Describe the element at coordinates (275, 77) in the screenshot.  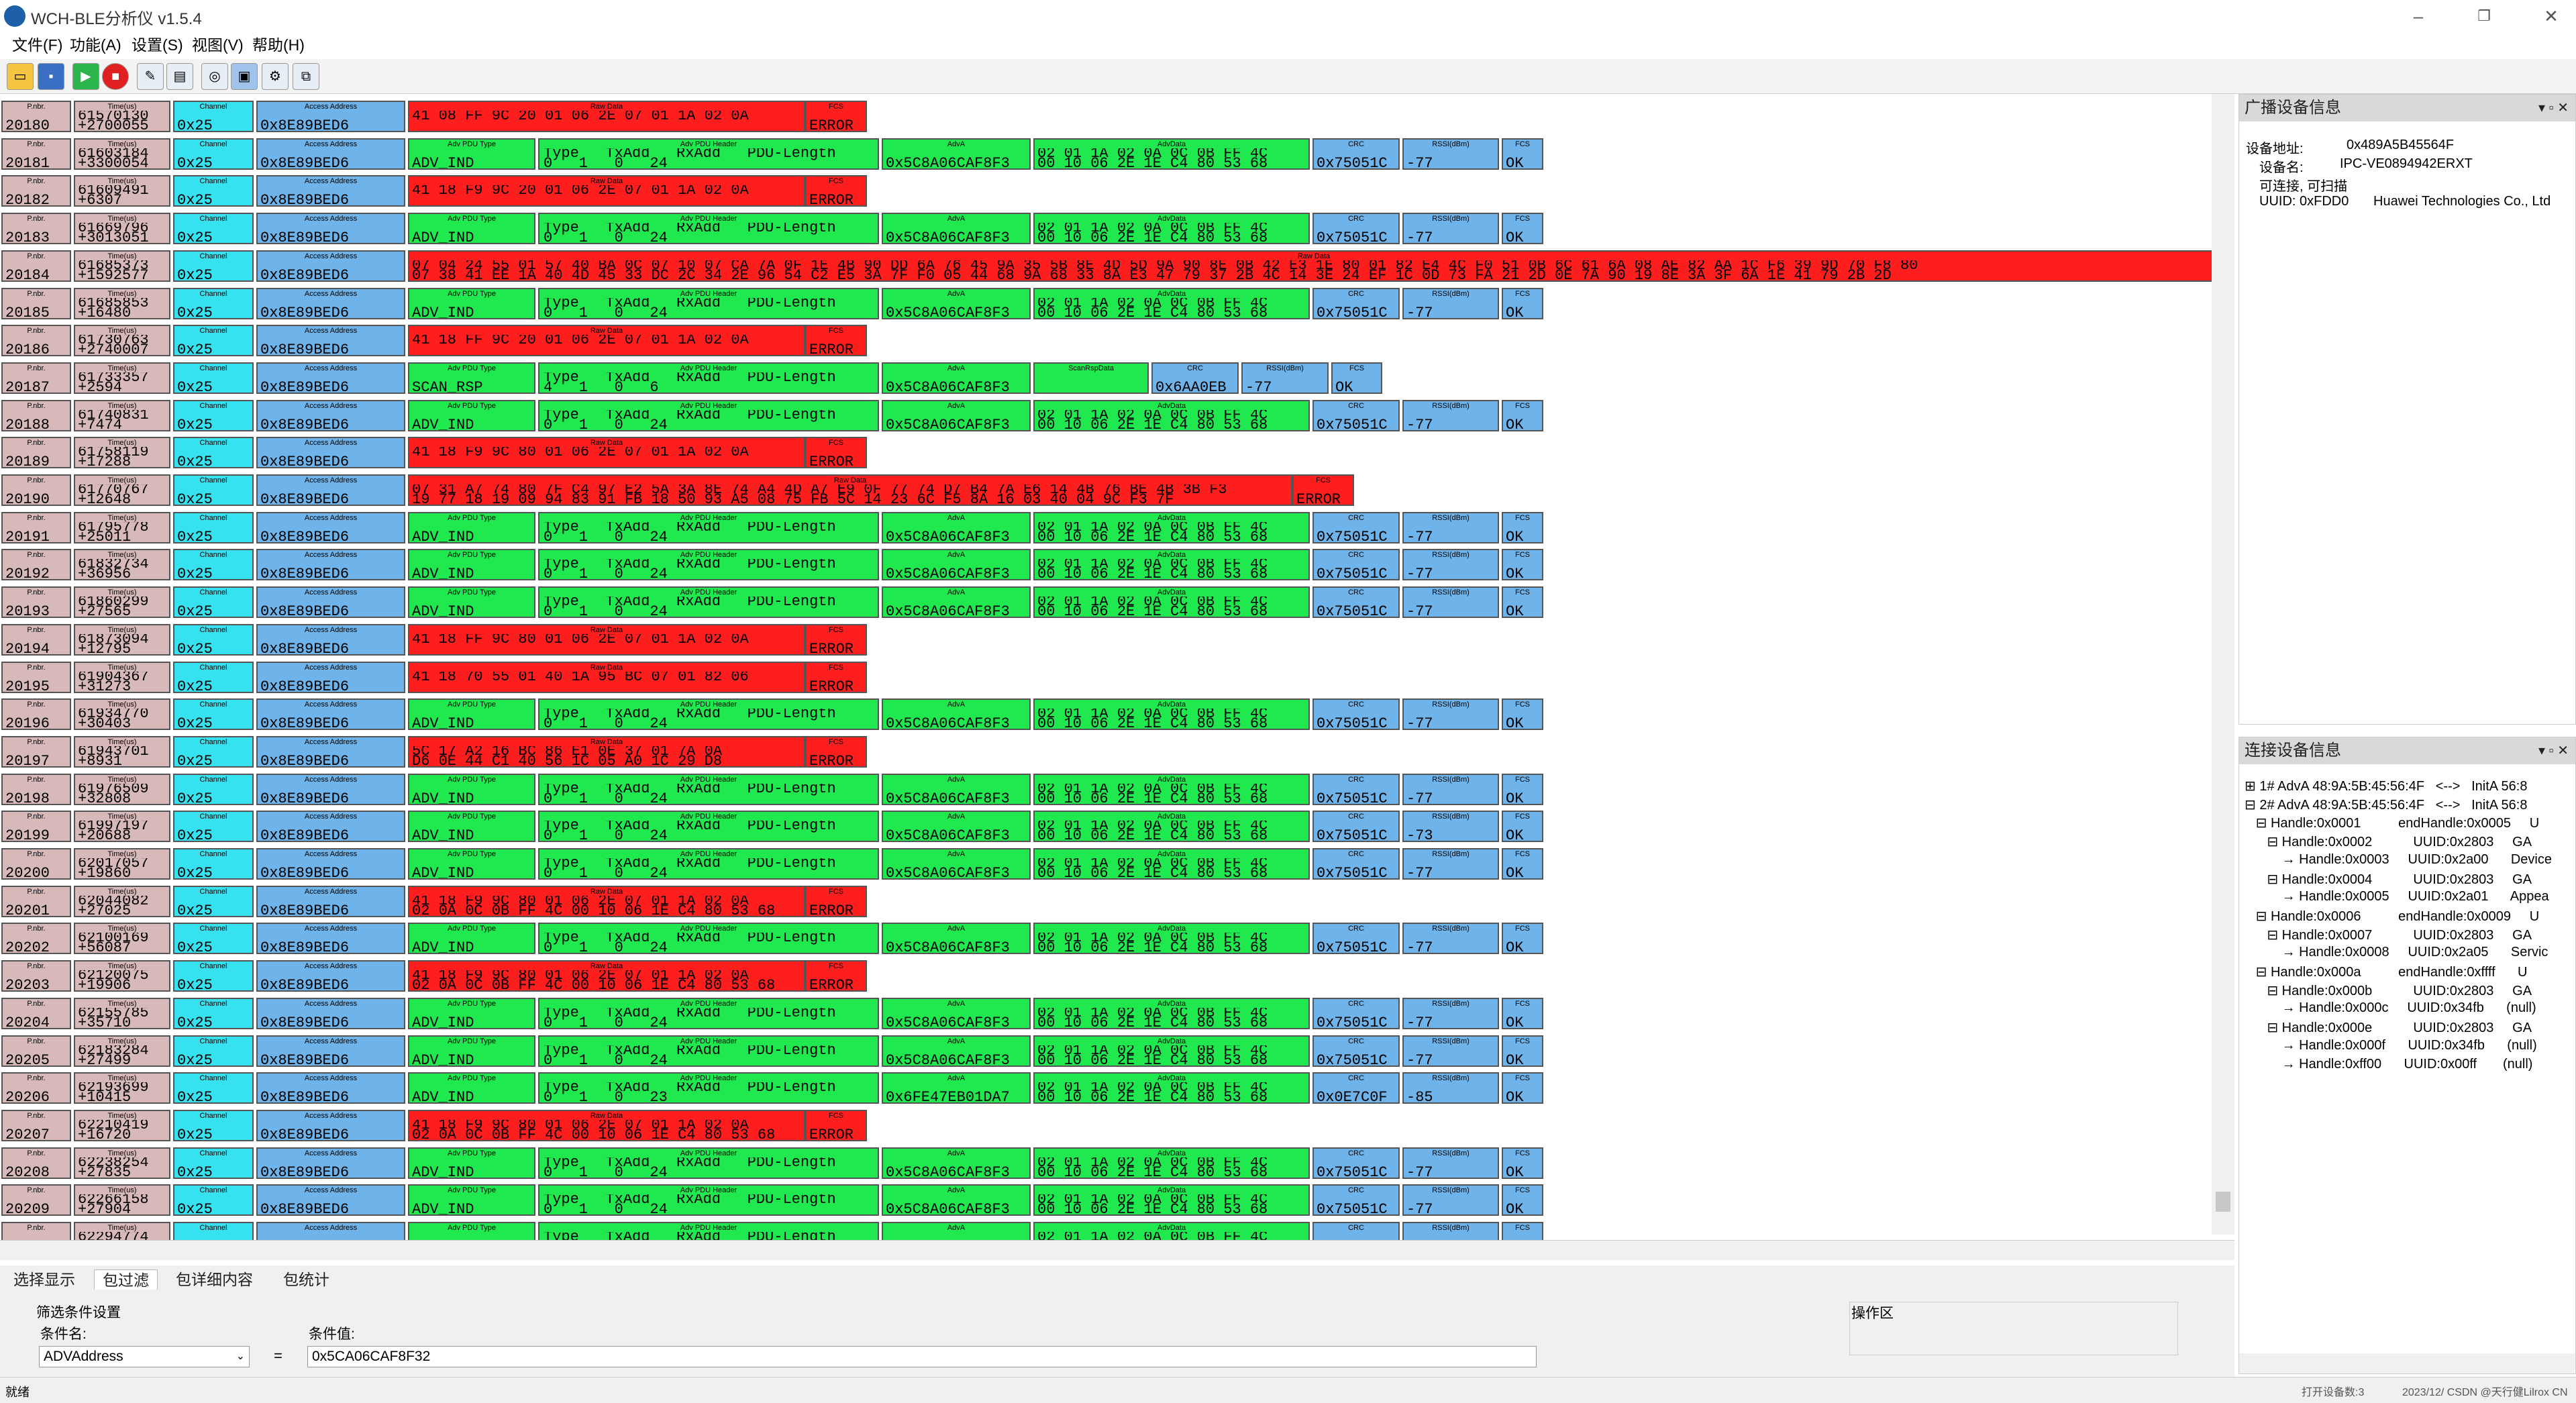
I see `settings-icon: ⚙` at that location.